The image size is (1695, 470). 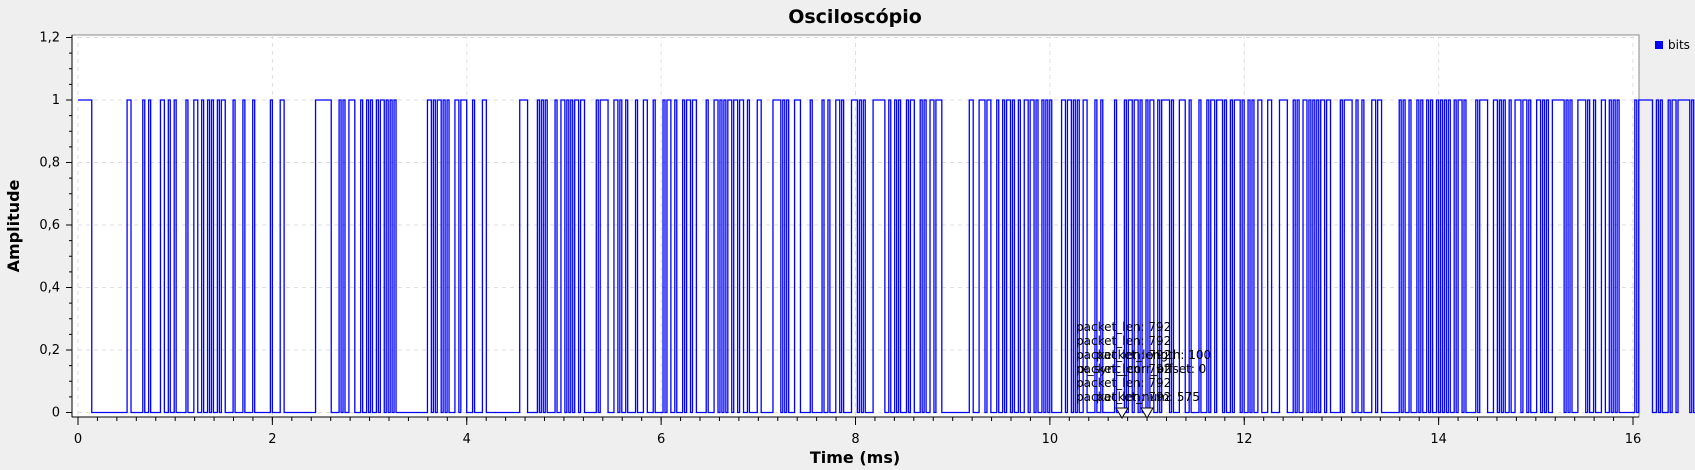 I want to click on x-tick-labels: 0 2 4 6 8 10 12 14 16, so click(x=857, y=439).